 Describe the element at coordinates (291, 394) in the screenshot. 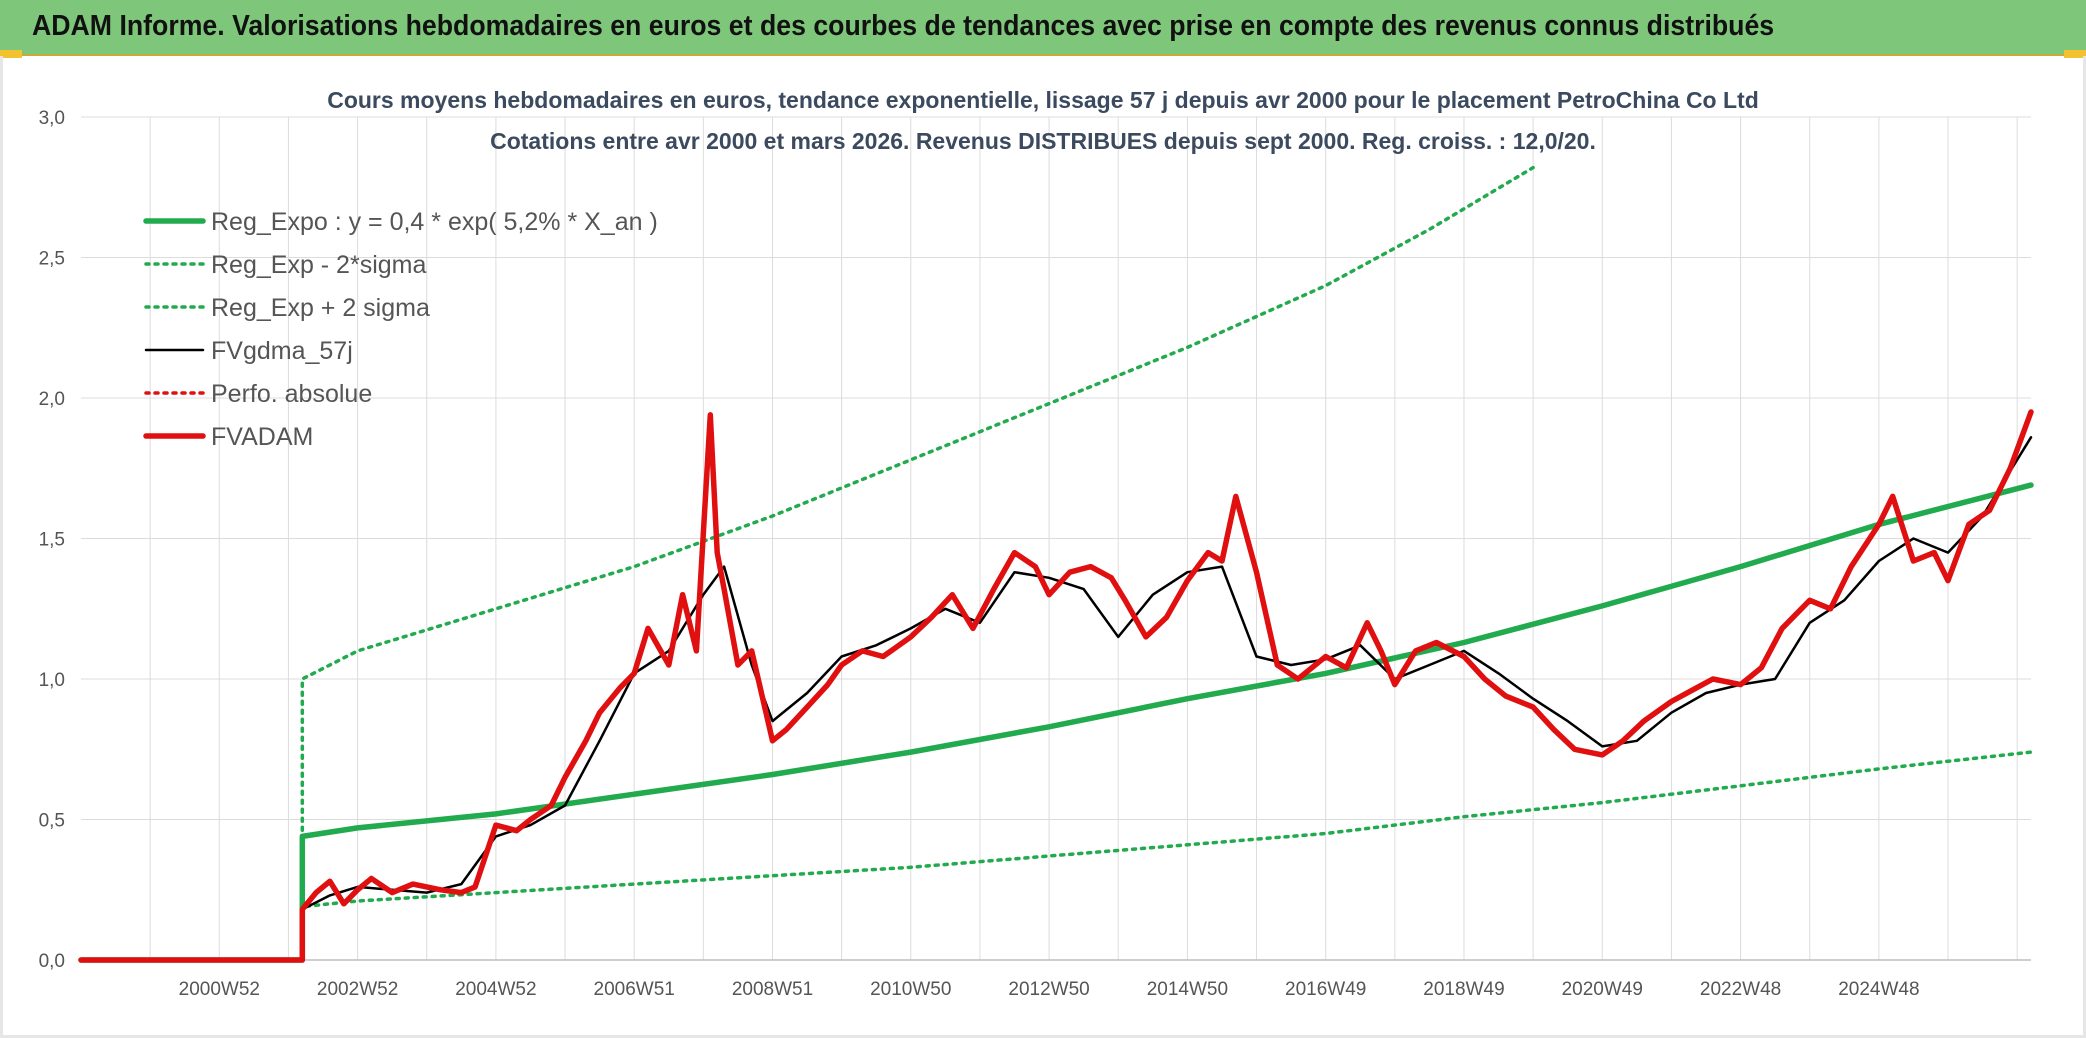

I see `legend-label: Perfo. absolue` at that location.